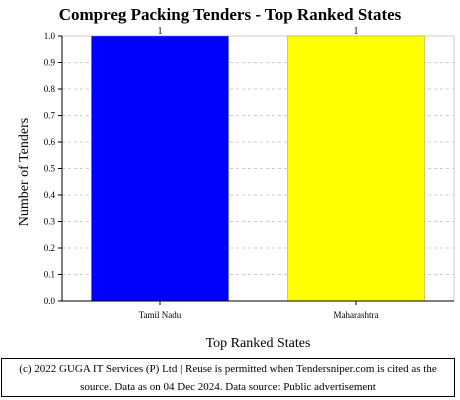 The image size is (460, 400). Describe the element at coordinates (50, 36) in the screenshot. I see `y-tick-label: 1.0` at that location.